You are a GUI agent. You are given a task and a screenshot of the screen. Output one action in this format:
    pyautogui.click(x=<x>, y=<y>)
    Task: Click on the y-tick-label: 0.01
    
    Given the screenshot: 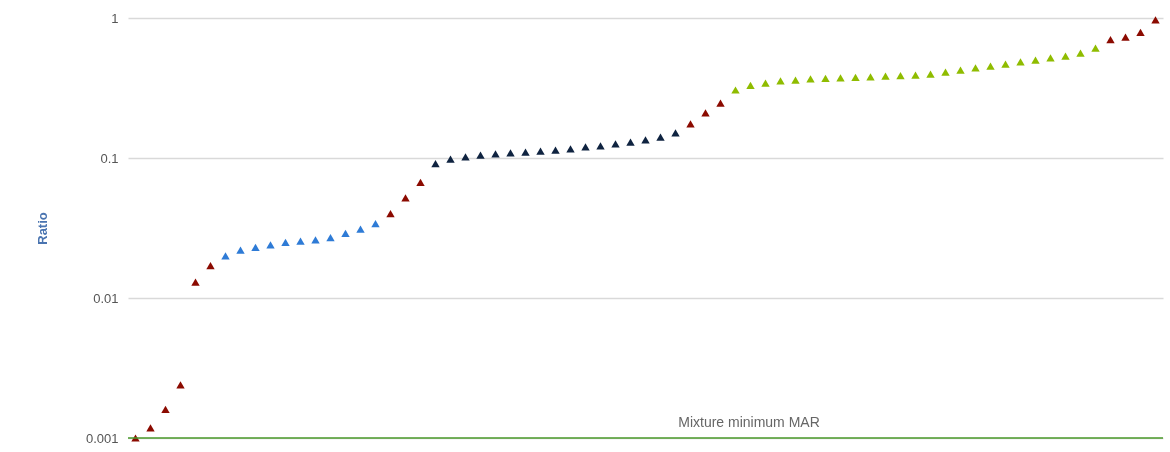 What is the action you would take?
    pyautogui.click(x=106, y=298)
    